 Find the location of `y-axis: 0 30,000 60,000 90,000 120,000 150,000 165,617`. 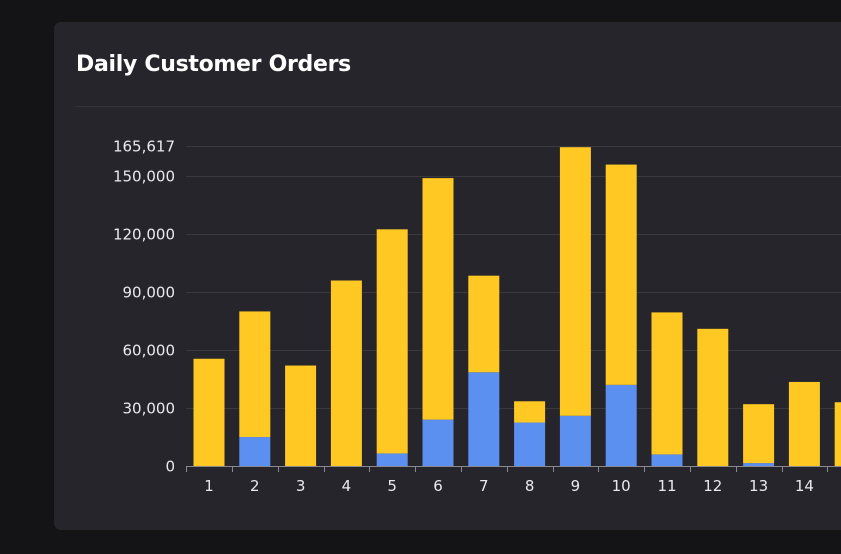

y-axis: 0 30,000 60,000 90,000 120,000 150,000 165,617 is located at coordinates (144, 307).